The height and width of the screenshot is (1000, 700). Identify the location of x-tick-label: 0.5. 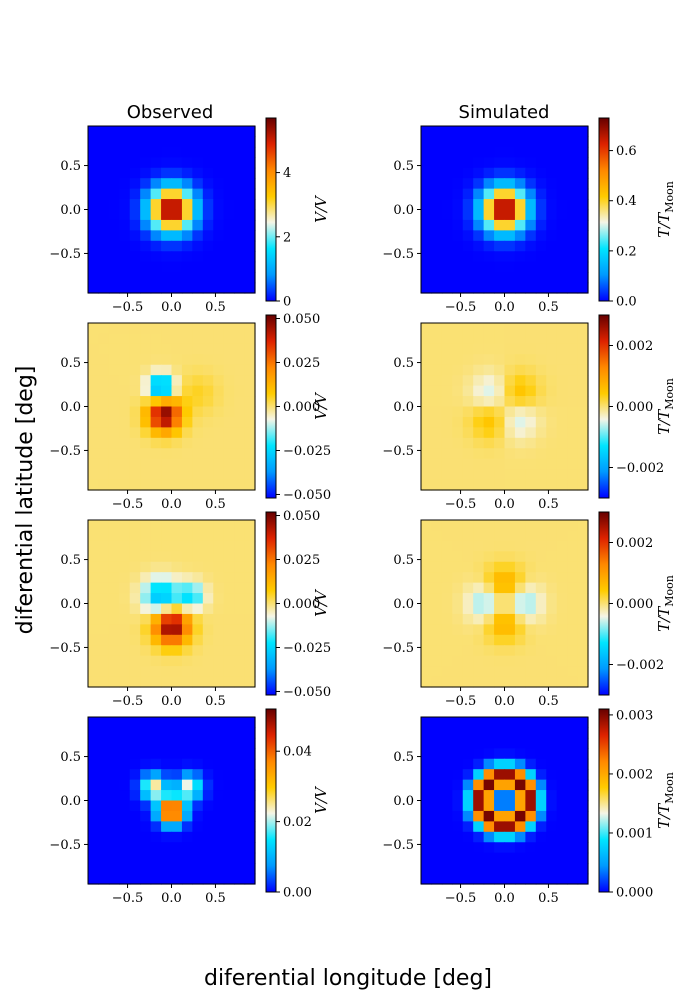
(215, 898).